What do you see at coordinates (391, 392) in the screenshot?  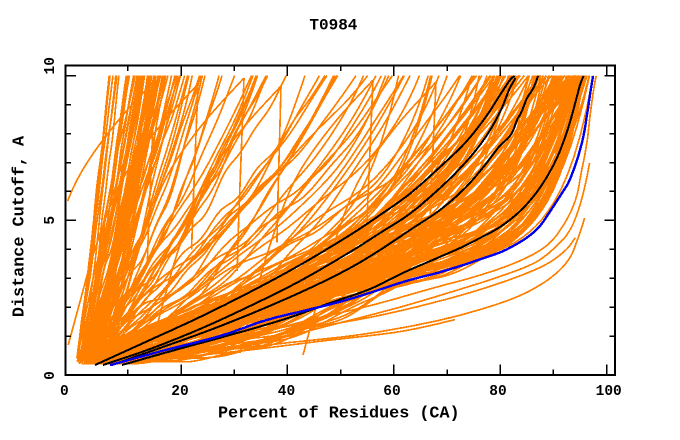 I see `svg-text: 60` at bounding box center [391, 392].